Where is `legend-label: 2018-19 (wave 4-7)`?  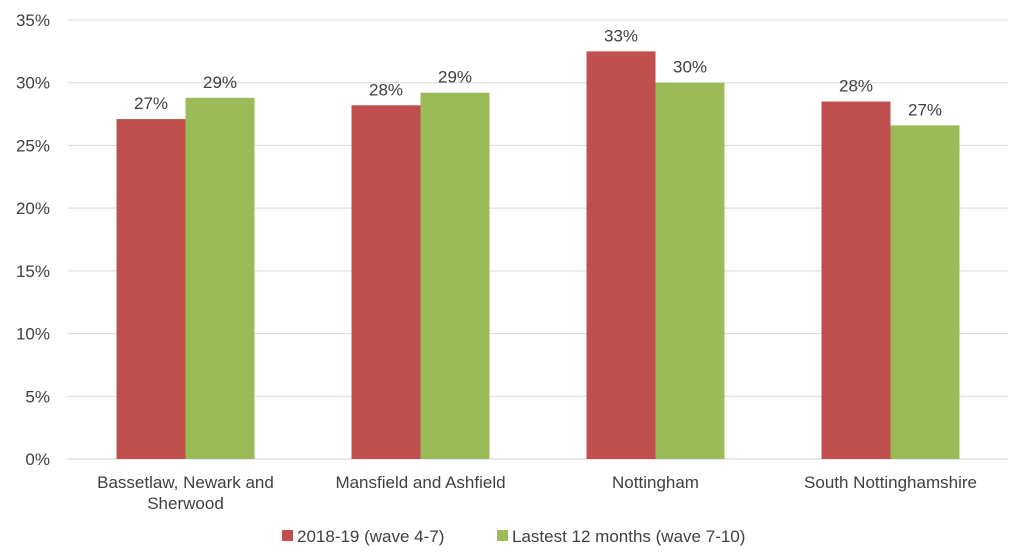 legend-label: 2018-19 (wave 4-7) is located at coordinates (370, 536).